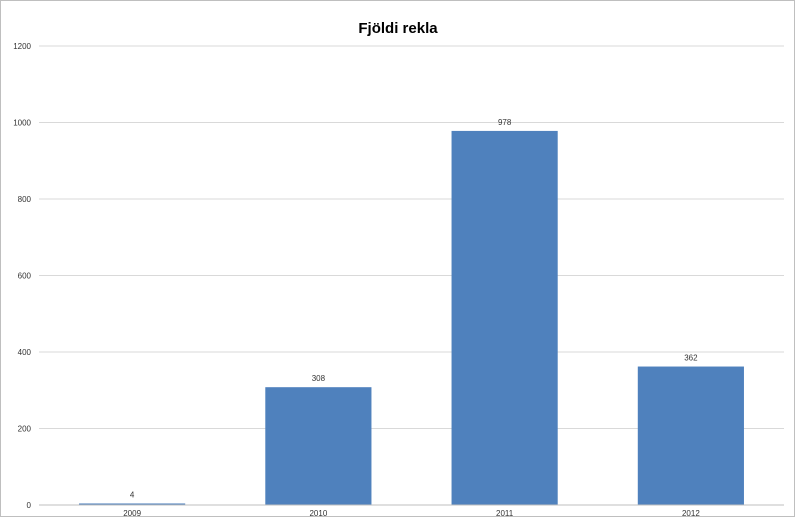  Describe the element at coordinates (132, 494) in the screenshot. I see `data-label-2009: 4` at that location.